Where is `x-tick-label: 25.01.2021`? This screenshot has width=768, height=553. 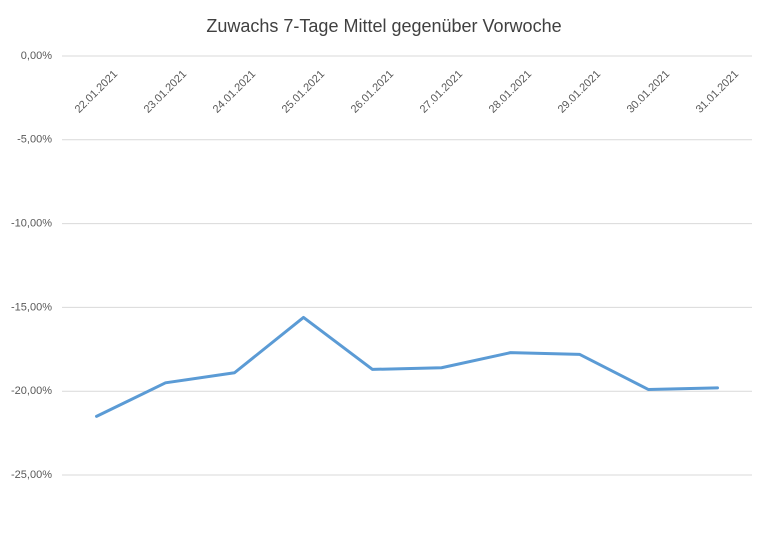 x-tick-label: 25.01.2021 is located at coordinates (303, 91).